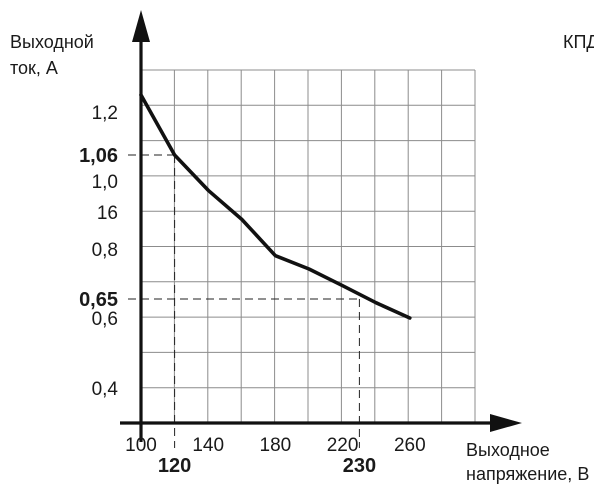 This screenshot has height=493, width=594. Describe the element at coordinates (141, 445) in the screenshot. I see `x-tick-label: 100` at that location.